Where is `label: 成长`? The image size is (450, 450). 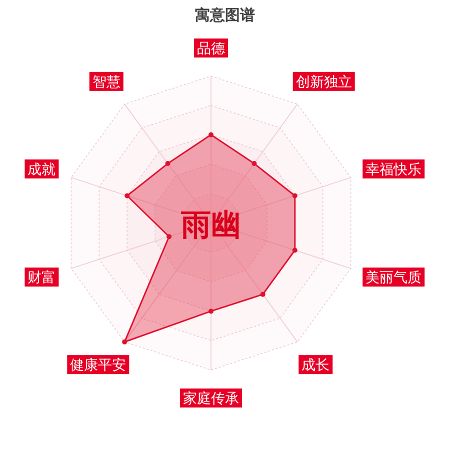 label: 成长 is located at coordinates (315, 364).